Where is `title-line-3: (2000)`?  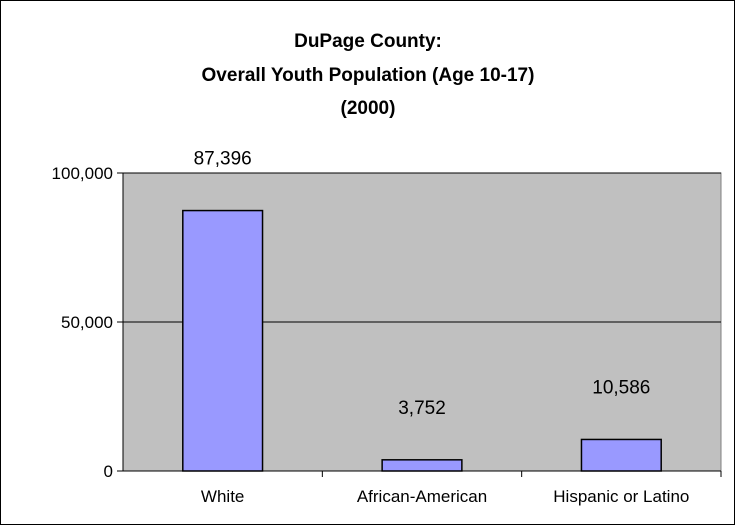 title-line-3: (2000) is located at coordinates (368, 108).